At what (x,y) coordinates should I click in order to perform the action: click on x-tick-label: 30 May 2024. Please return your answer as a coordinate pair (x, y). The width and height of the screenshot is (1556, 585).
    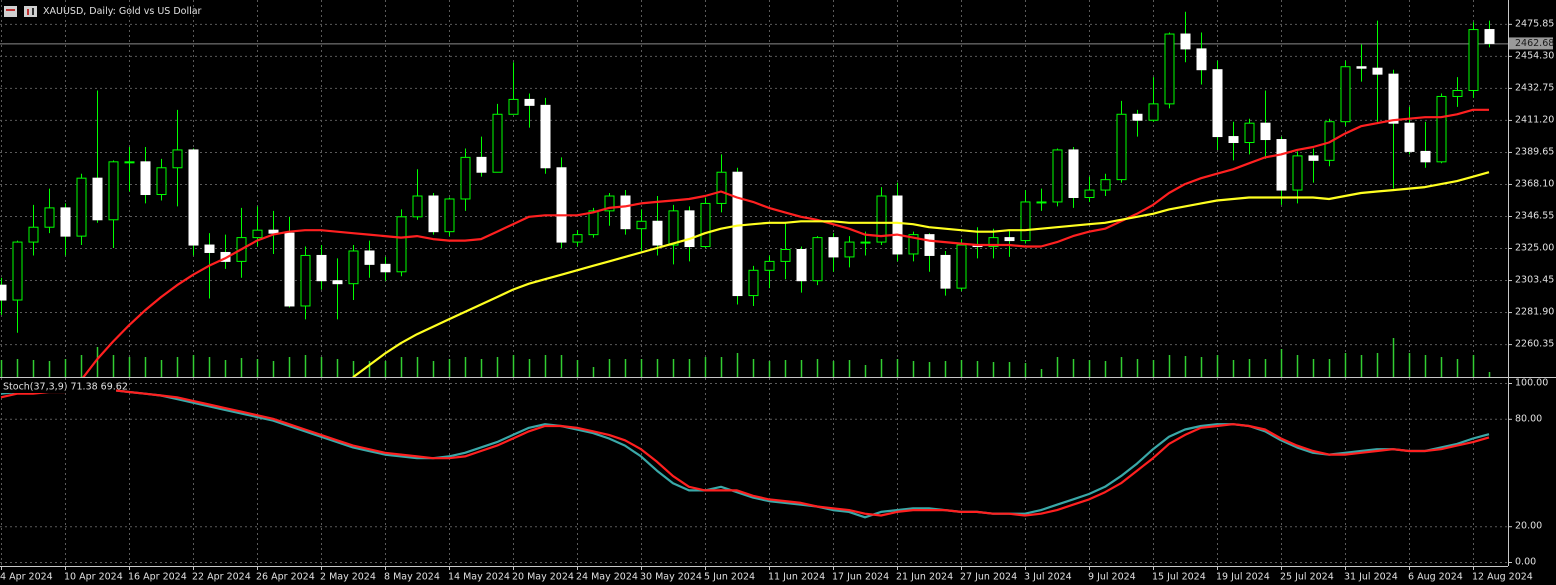
    Looking at the image, I should click on (671, 577).